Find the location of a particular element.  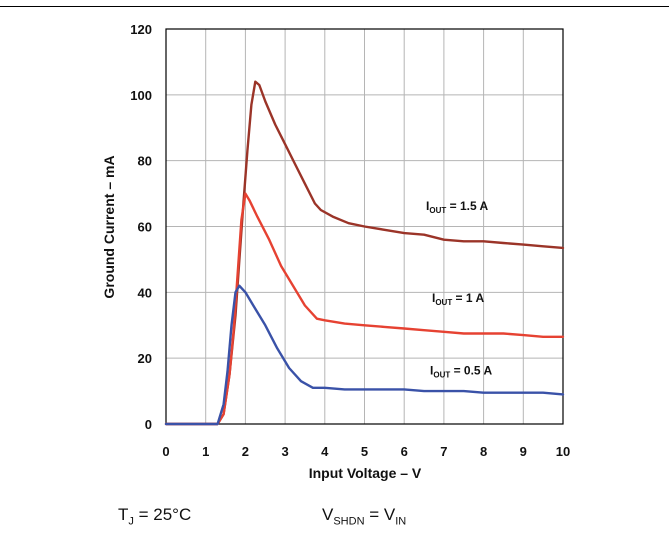

x-tick-label: 10 is located at coordinates (563, 451).